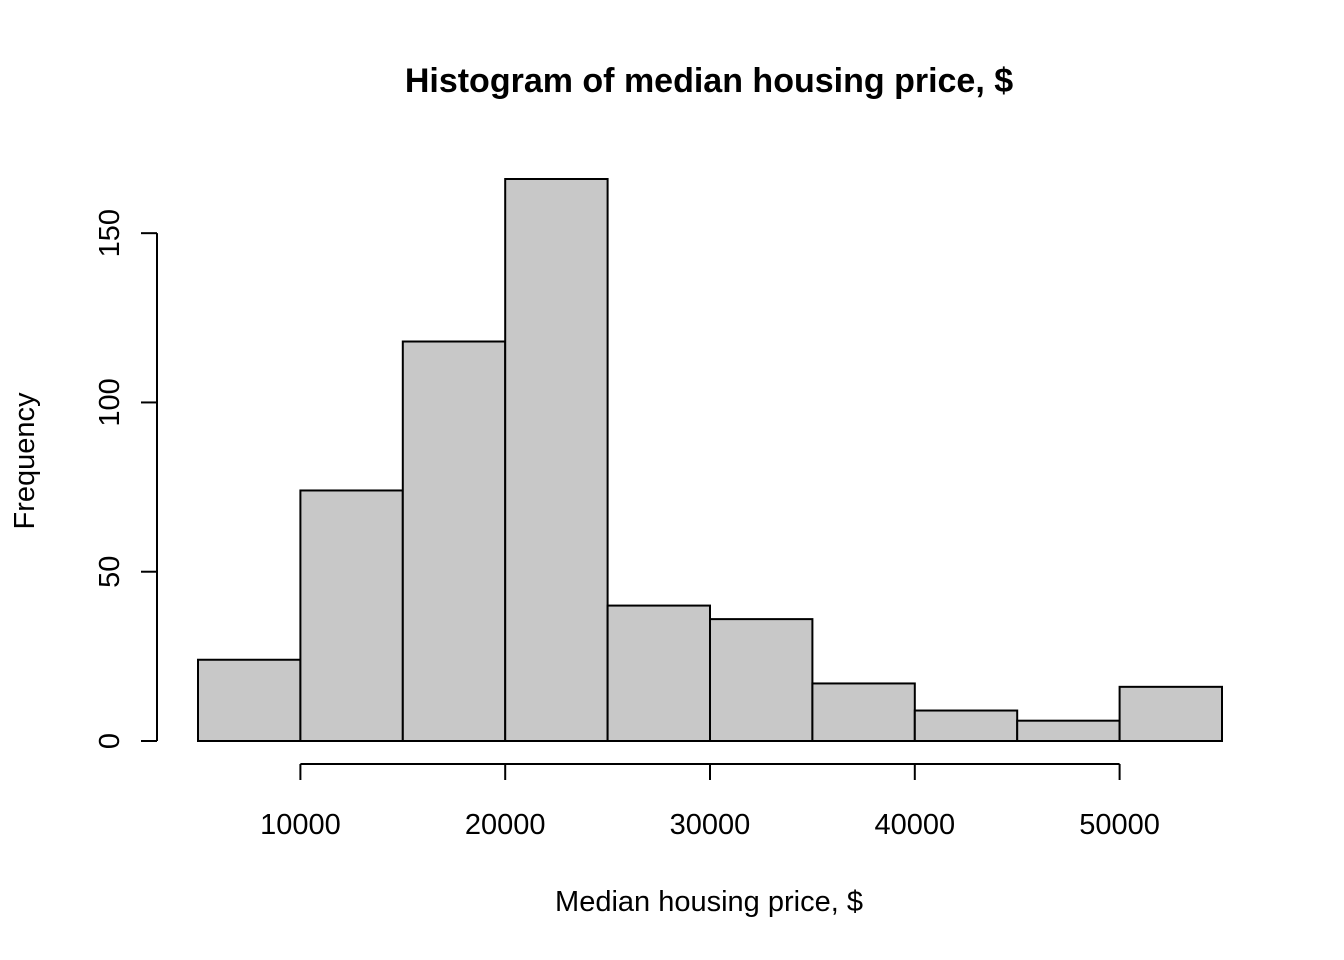 The width and height of the screenshot is (1344, 960). What do you see at coordinates (126, 479) in the screenshot?
I see `y-axis: 0 50 100 150` at bounding box center [126, 479].